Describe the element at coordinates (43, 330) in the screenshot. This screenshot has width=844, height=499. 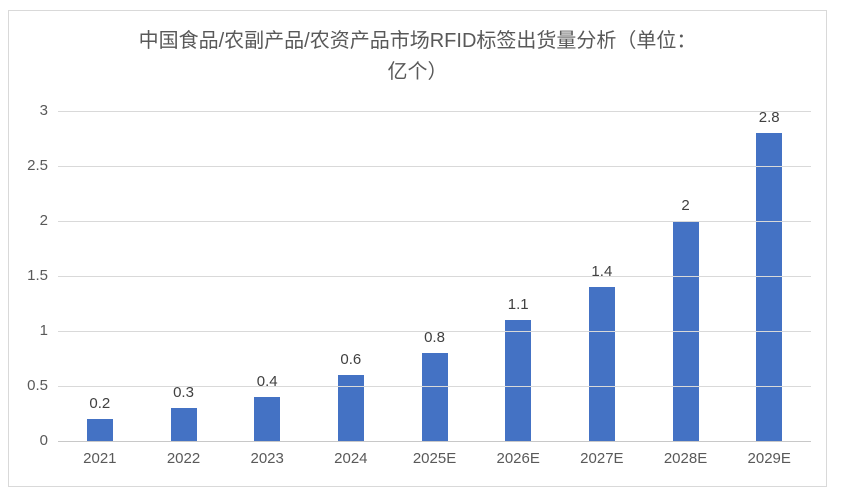
I see `y-tick-label: 1` at that location.